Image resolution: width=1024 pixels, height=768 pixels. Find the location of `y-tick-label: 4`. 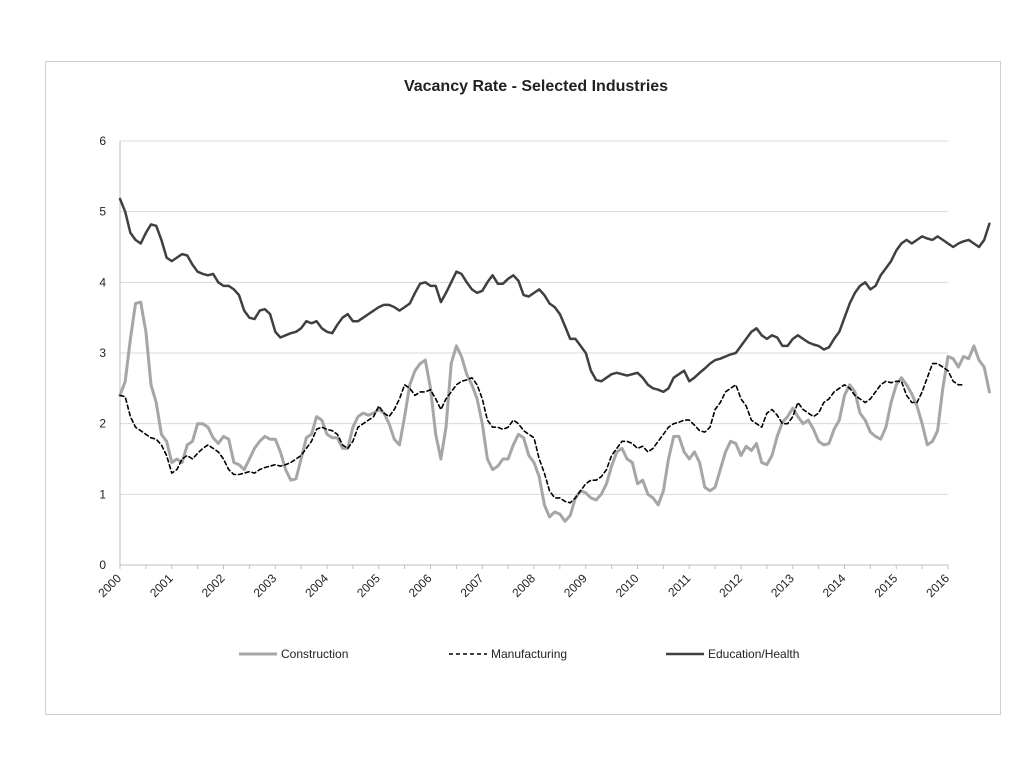

y-tick-label: 4 is located at coordinates (102, 282).